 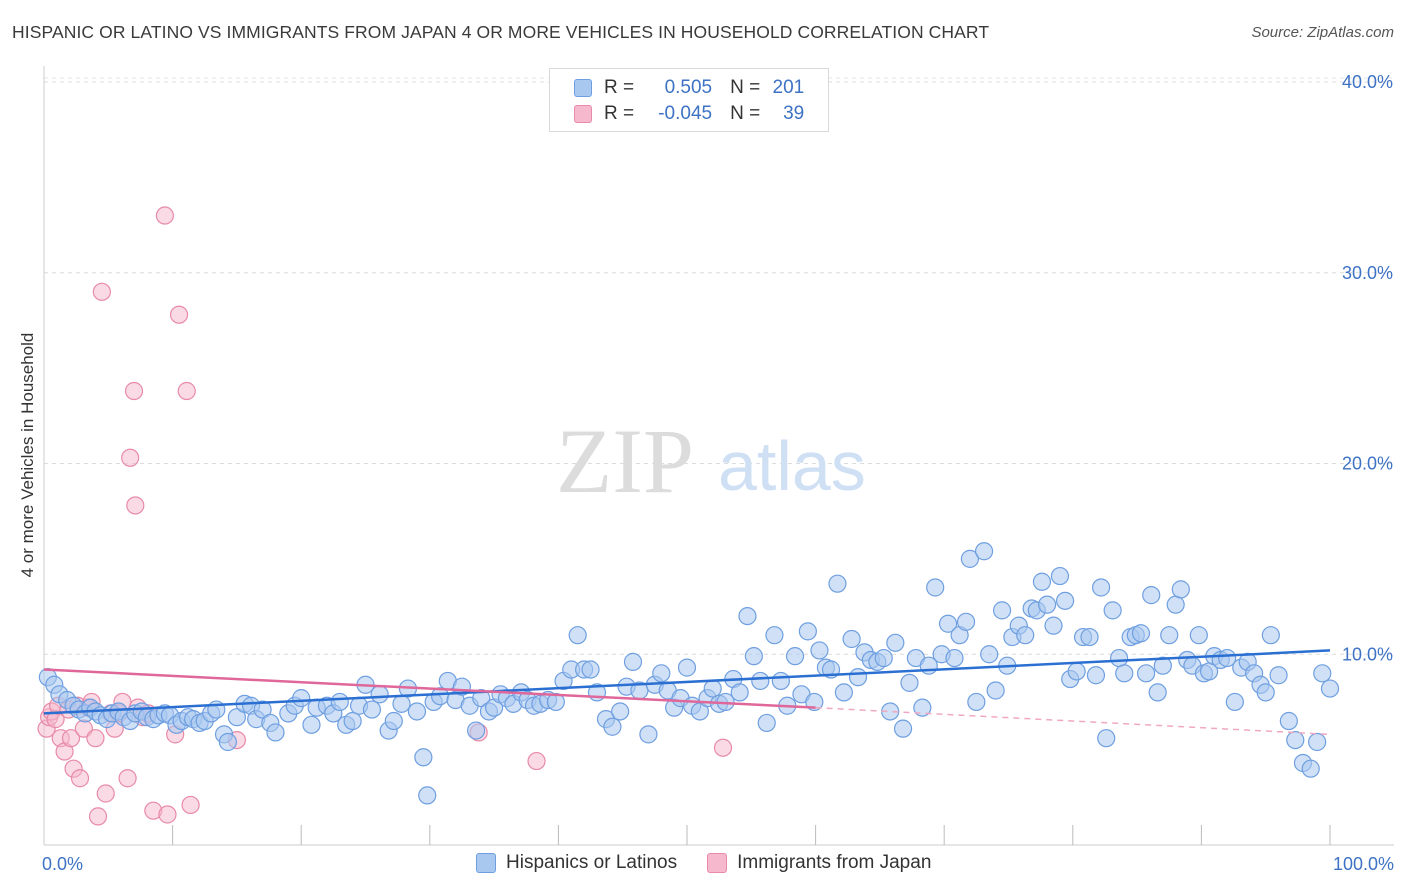 I want to click on trend-line-hispanics, so click(x=687, y=682).